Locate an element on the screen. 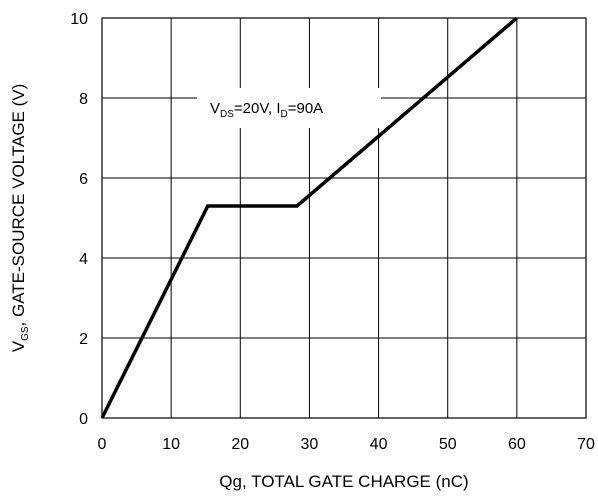 The width and height of the screenshot is (598, 498). y-tick-label: 0 is located at coordinates (83, 419).